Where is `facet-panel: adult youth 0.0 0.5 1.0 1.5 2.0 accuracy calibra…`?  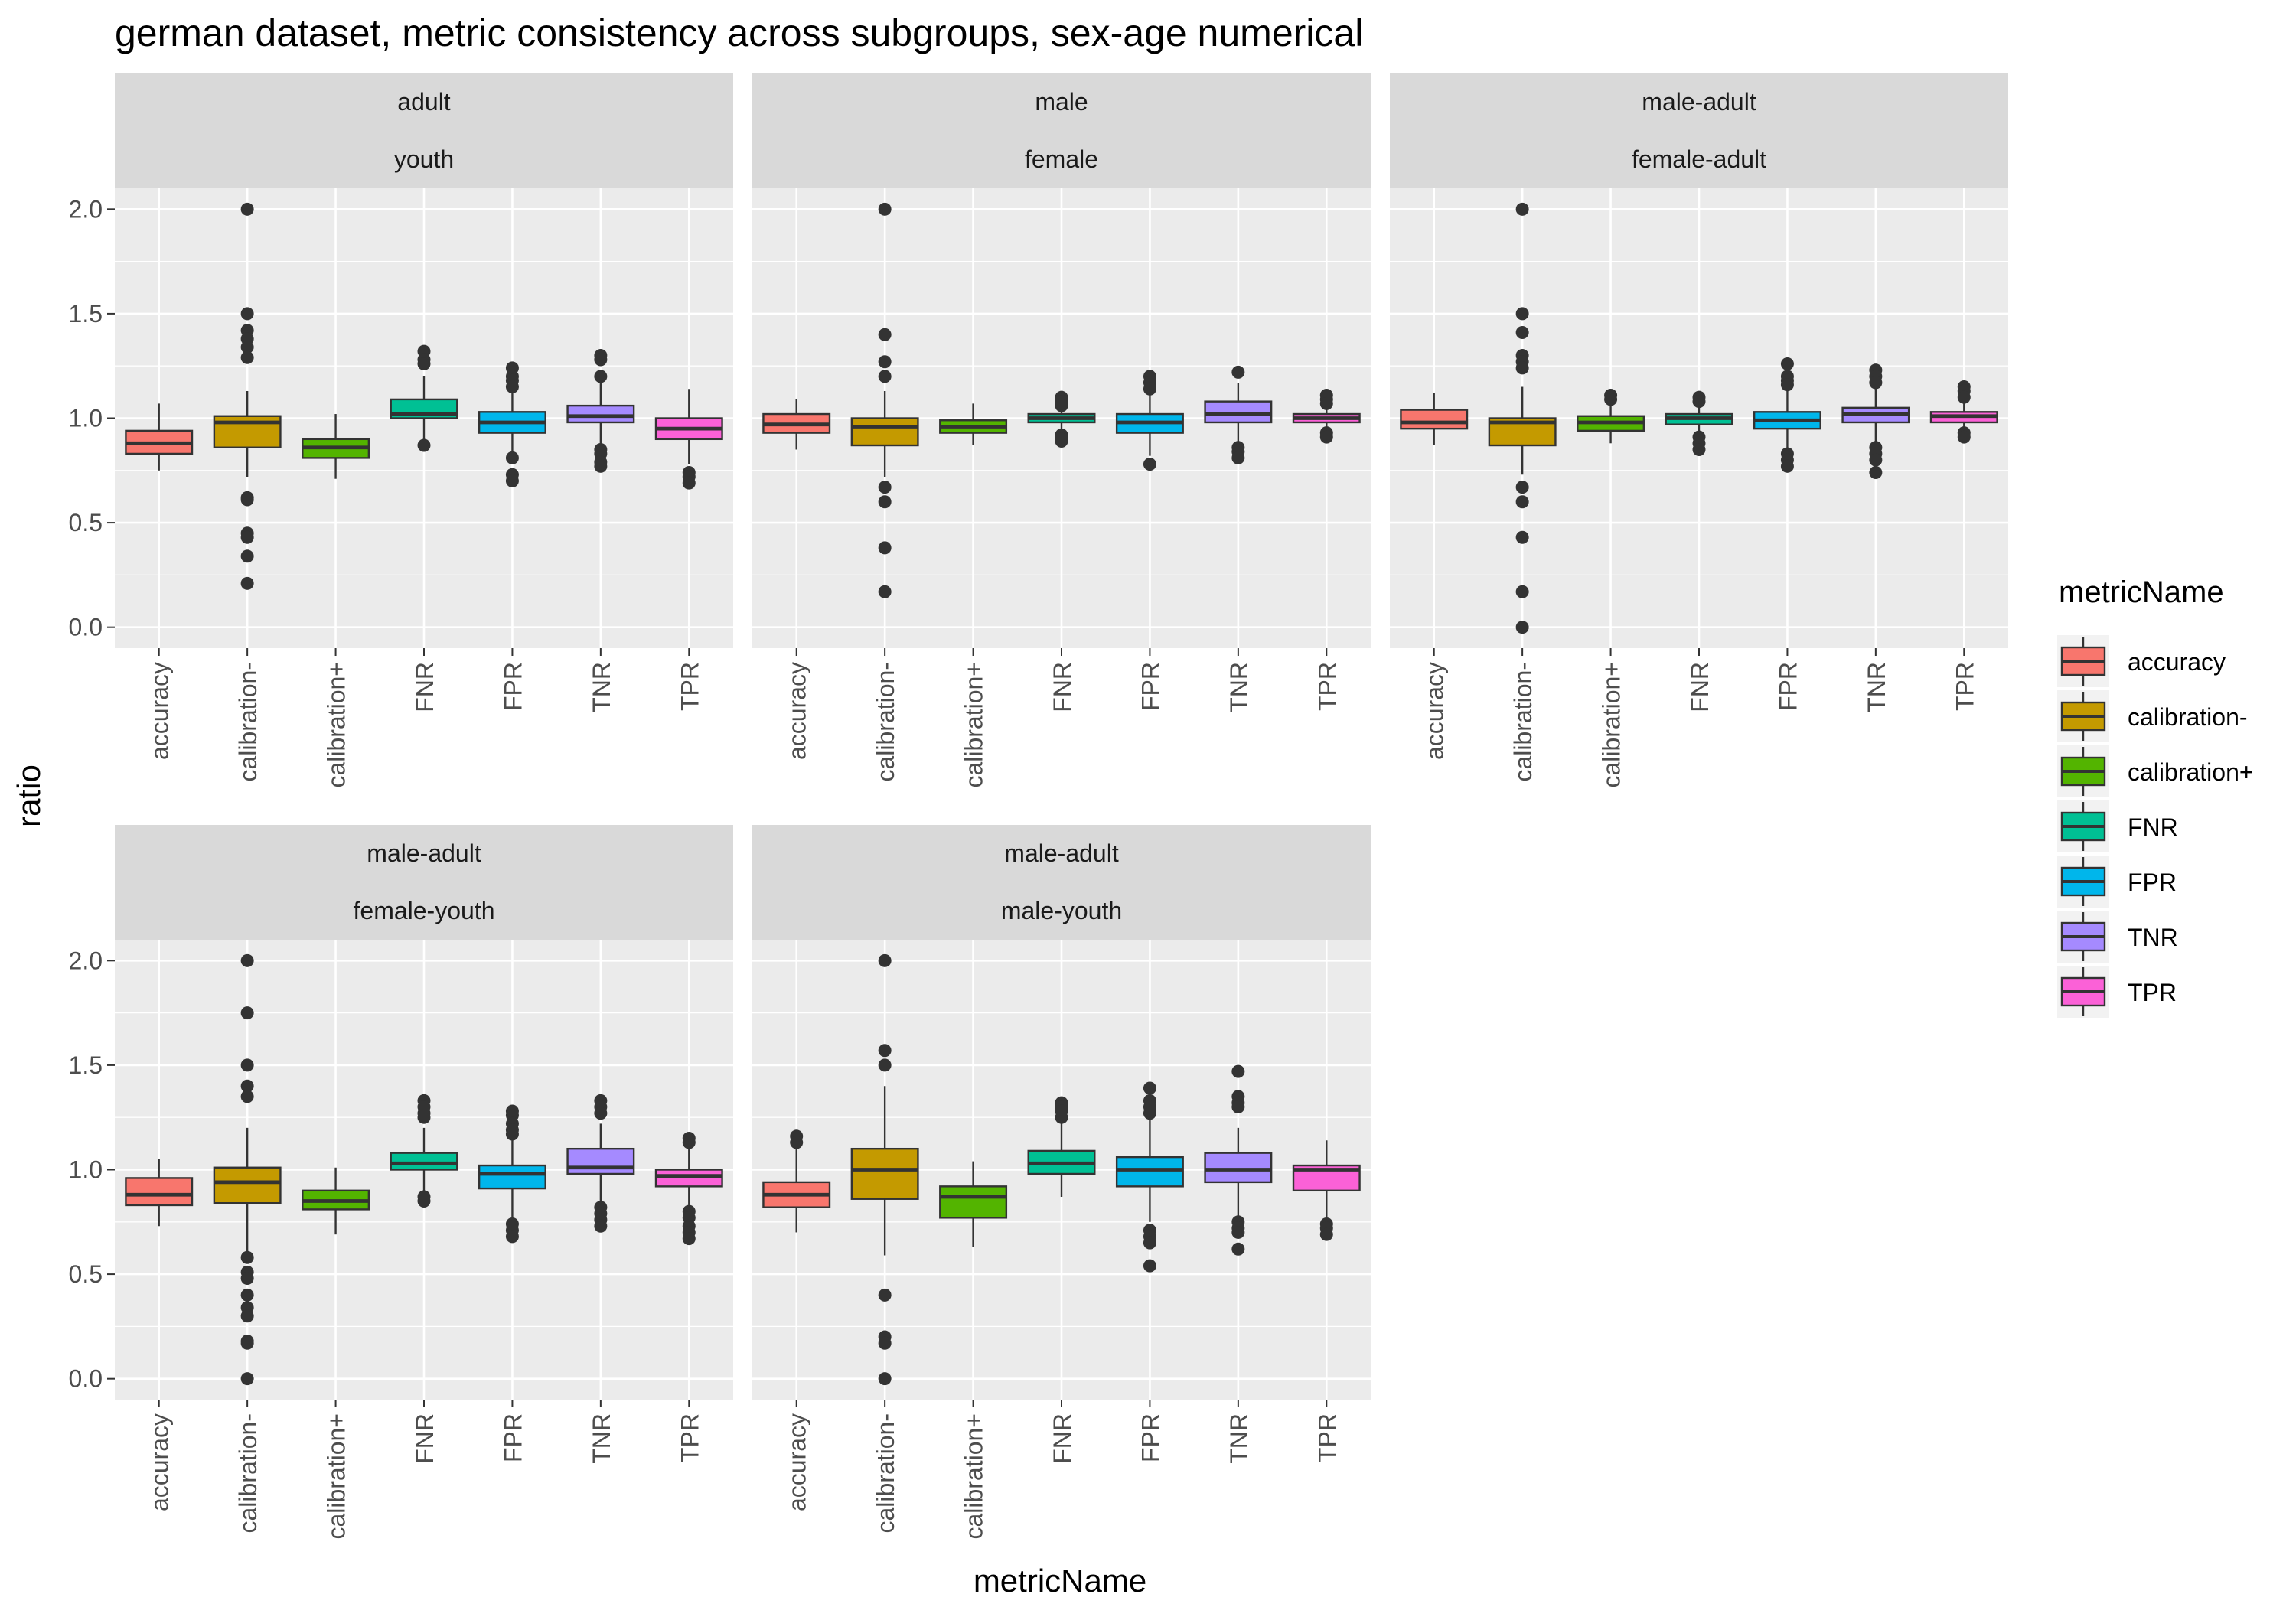 facet-panel: adult youth 0.0 0.5 1.0 1.5 2.0 accuracy calibra… is located at coordinates (401, 430).